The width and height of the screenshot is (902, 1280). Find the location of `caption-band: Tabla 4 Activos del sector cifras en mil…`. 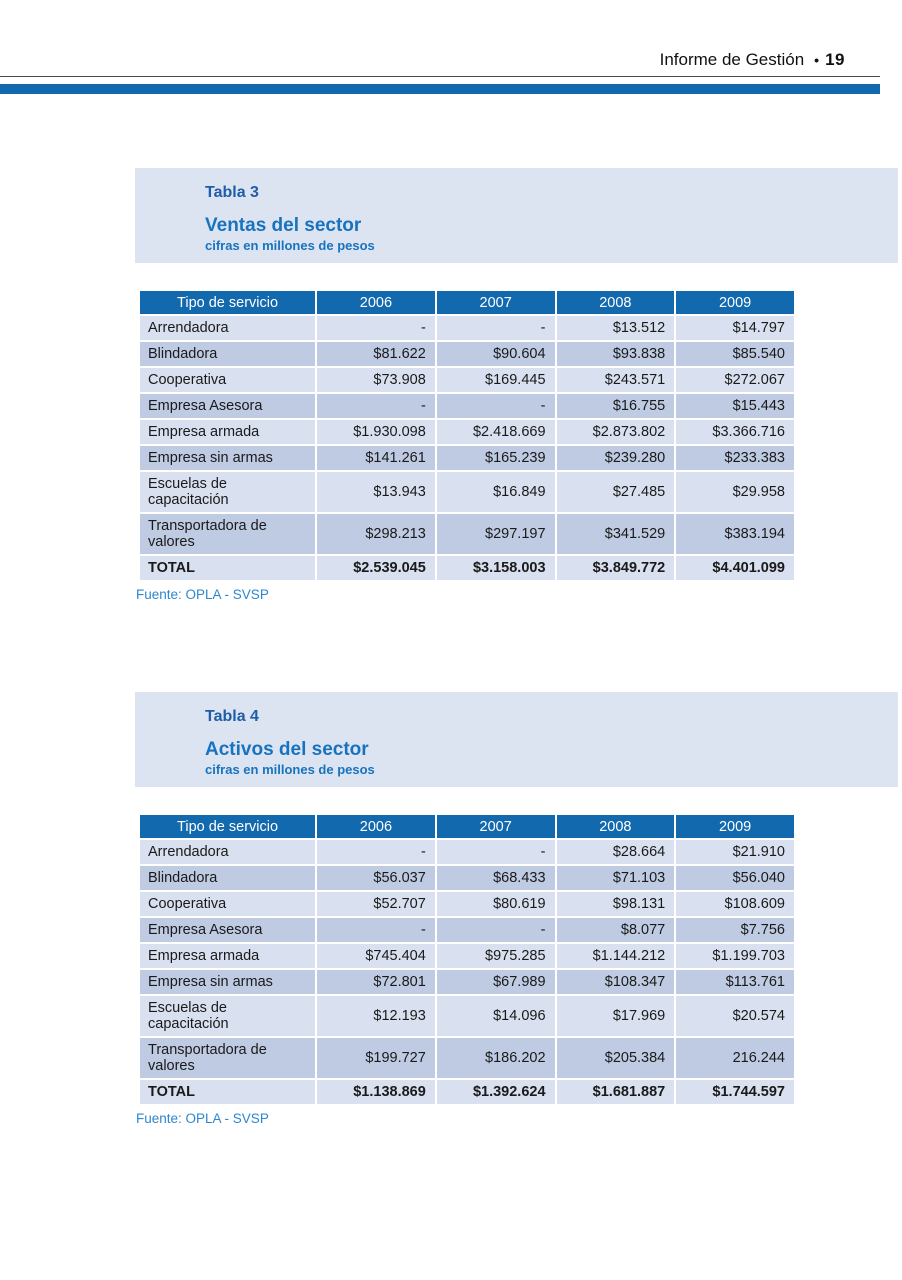

caption-band: Tabla 4 Activos del sector cifras en mil… is located at coordinates (516, 739).